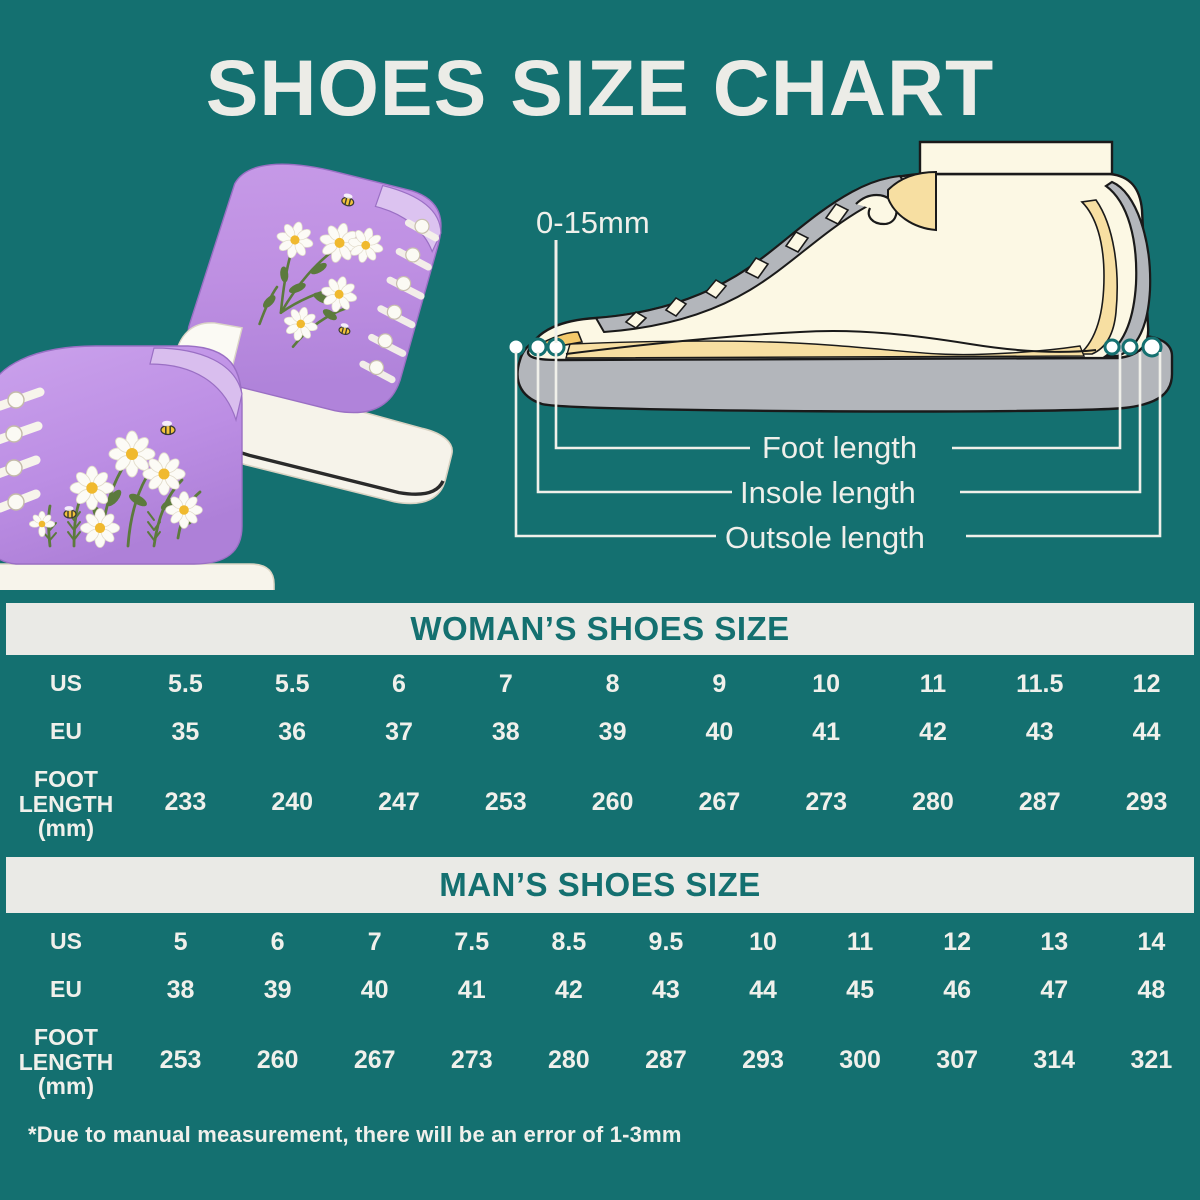 The height and width of the screenshot is (1200, 1200). I want to click on daisy, so click(330, 281).